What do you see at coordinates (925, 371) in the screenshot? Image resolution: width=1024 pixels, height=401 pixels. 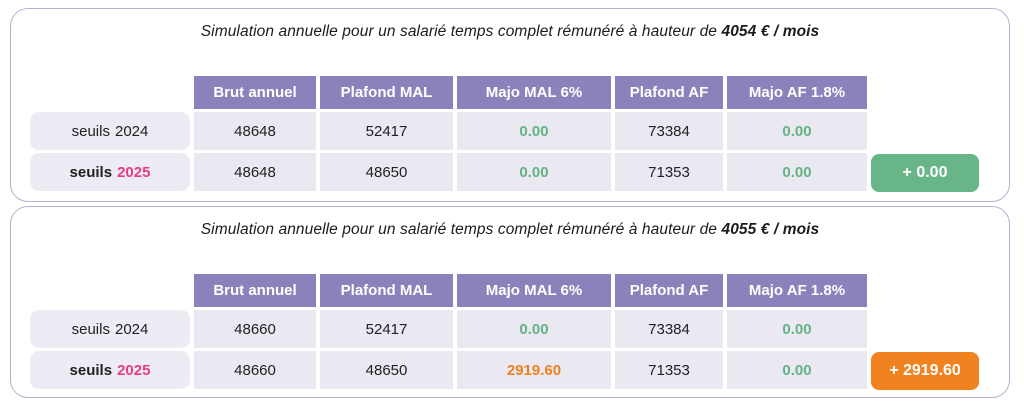 I see `delta-total-badge: + 2919.60` at bounding box center [925, 371].